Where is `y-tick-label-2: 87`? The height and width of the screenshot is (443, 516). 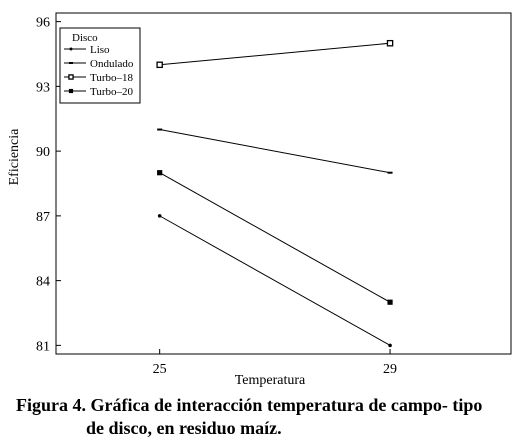
y-tick-label-2: 87 is located at coordinates (43, 217).